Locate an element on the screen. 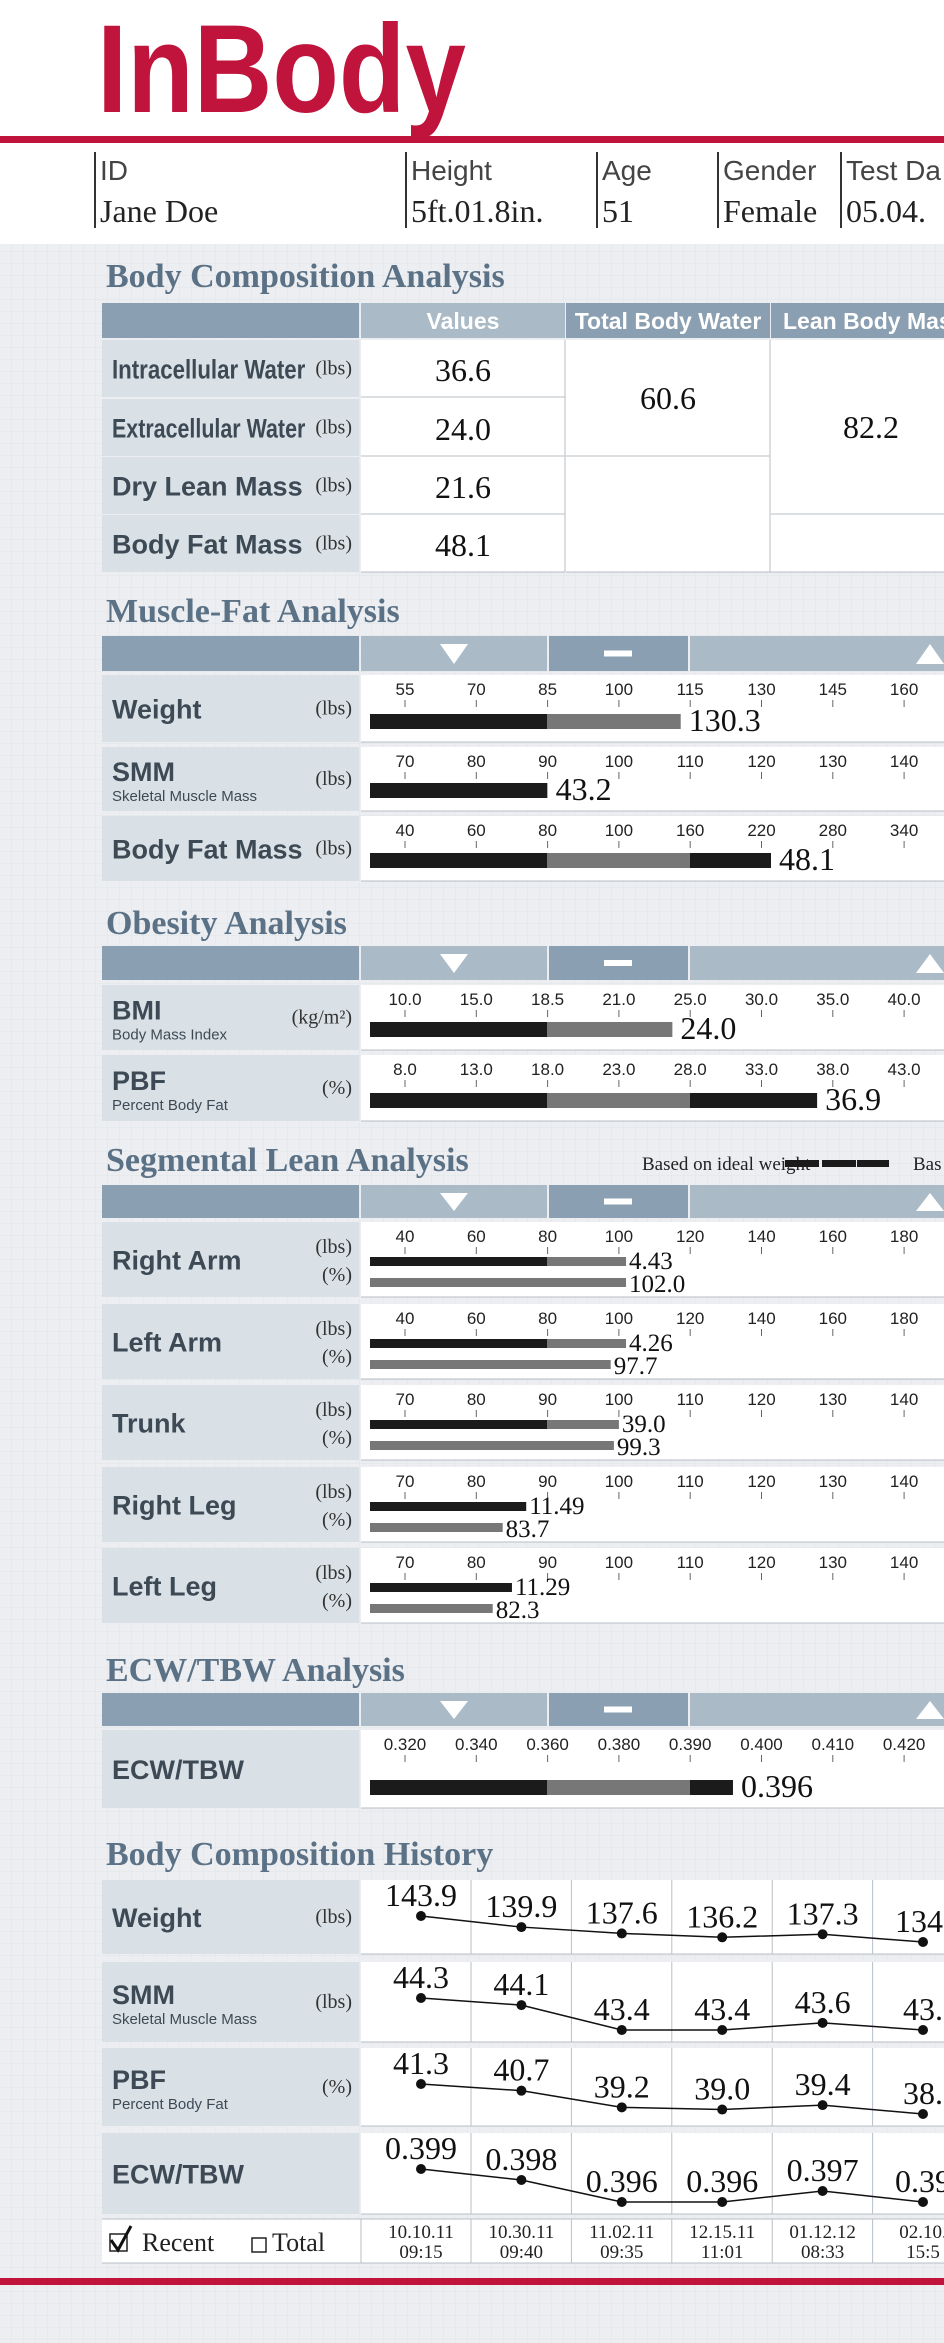 The height and width of the screenshot is (2343, 944). field-value: 05.04. is located at coordinates (886, 211).